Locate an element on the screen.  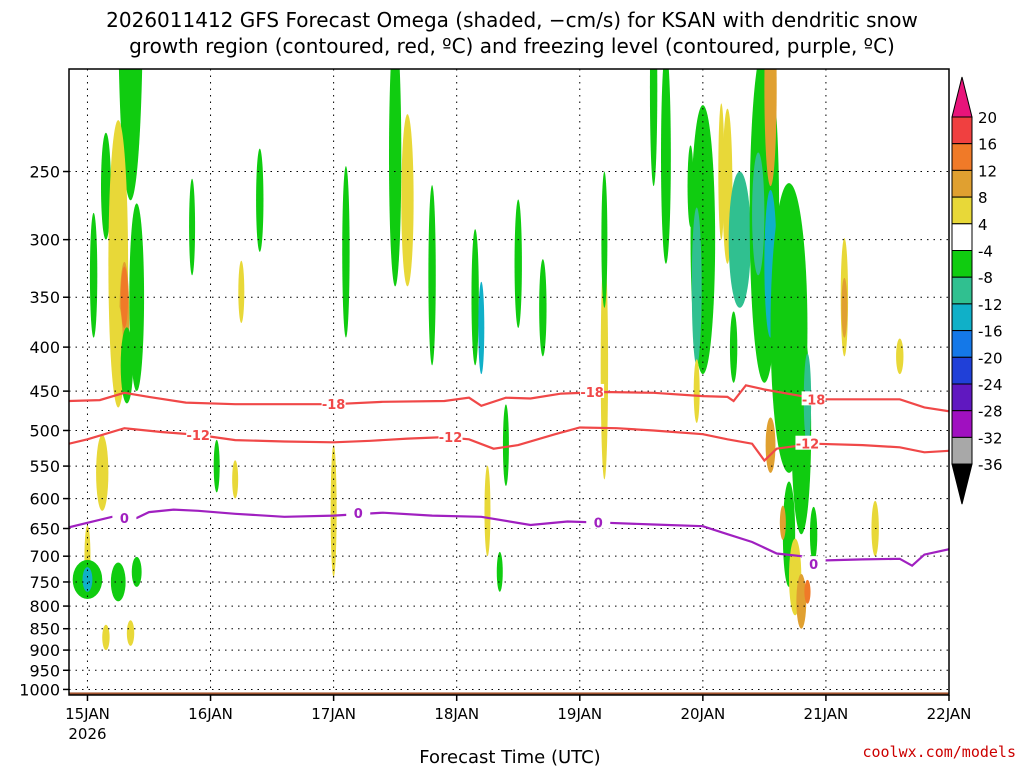
y-tick-label: 600 is located at coordinates (44, 499).